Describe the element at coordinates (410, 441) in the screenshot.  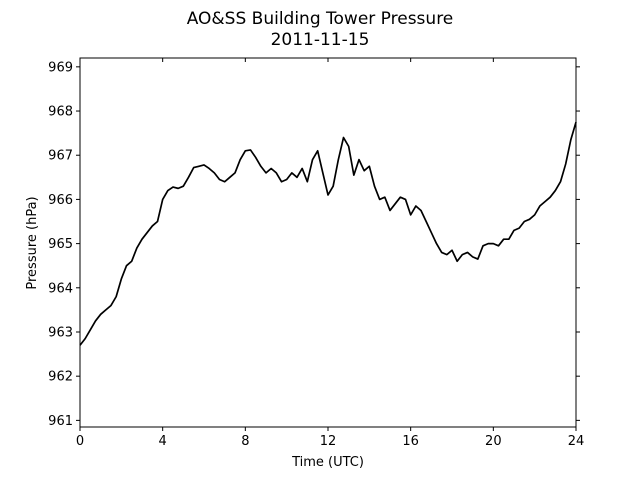
I see `x-tick-label: 16` at that location.